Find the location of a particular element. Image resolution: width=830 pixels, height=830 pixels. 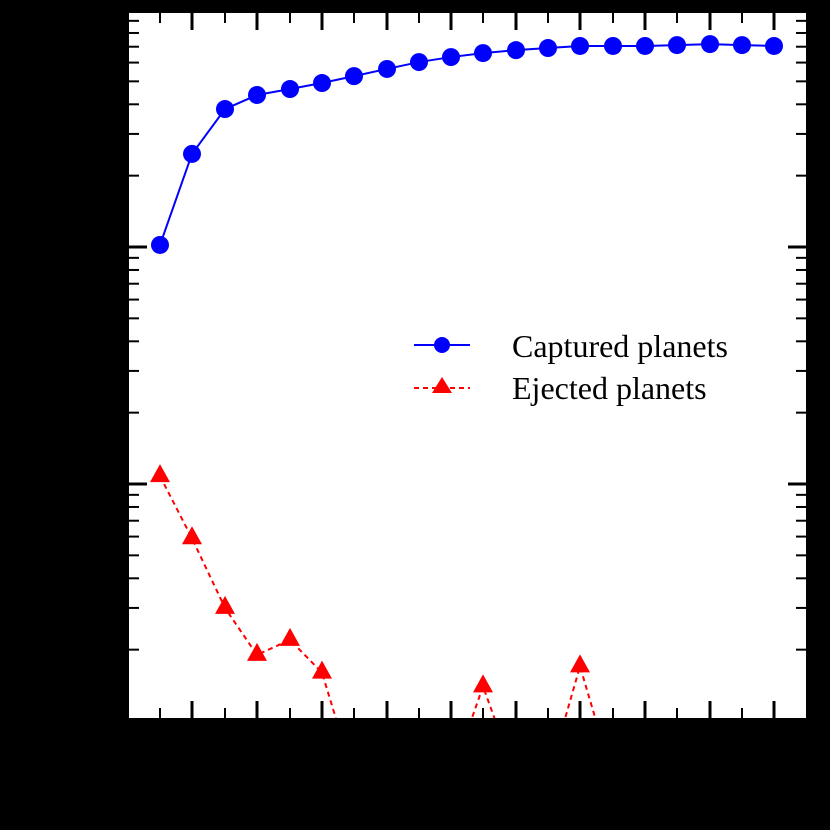

legend-item-captured: Captured planets is located at coordinates (571, 346).